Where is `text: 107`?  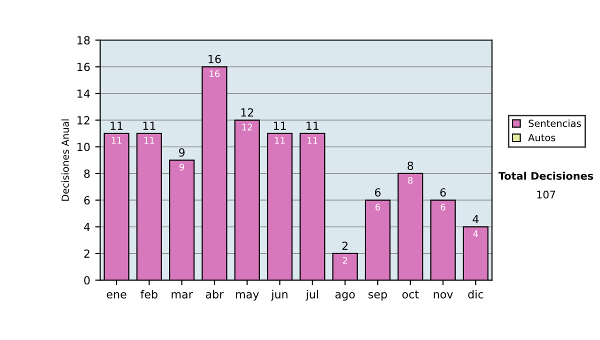 text: 107 is located at coordinates (546, 194).